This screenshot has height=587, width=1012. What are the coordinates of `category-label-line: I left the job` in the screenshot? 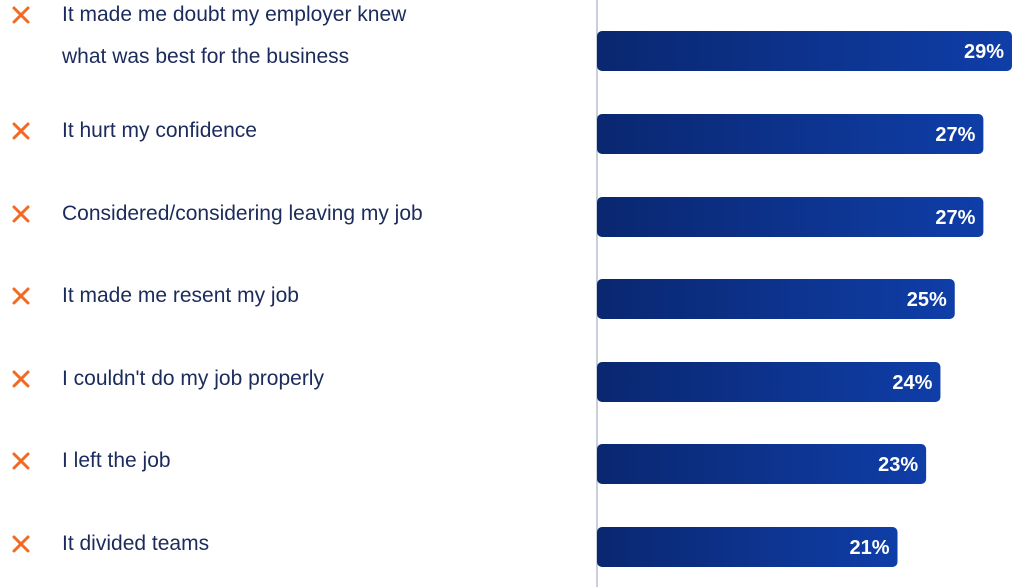 It's located at (116, 460).